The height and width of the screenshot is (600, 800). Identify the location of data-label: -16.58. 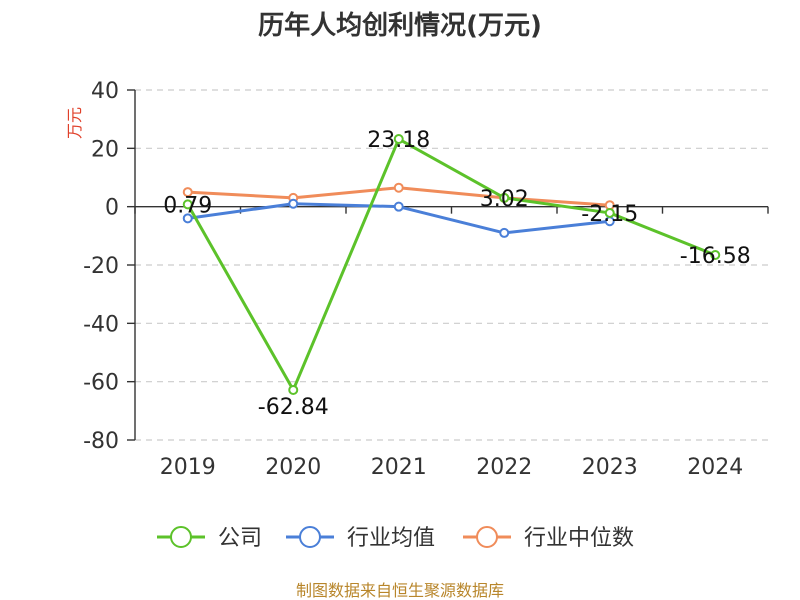
(715, 256).